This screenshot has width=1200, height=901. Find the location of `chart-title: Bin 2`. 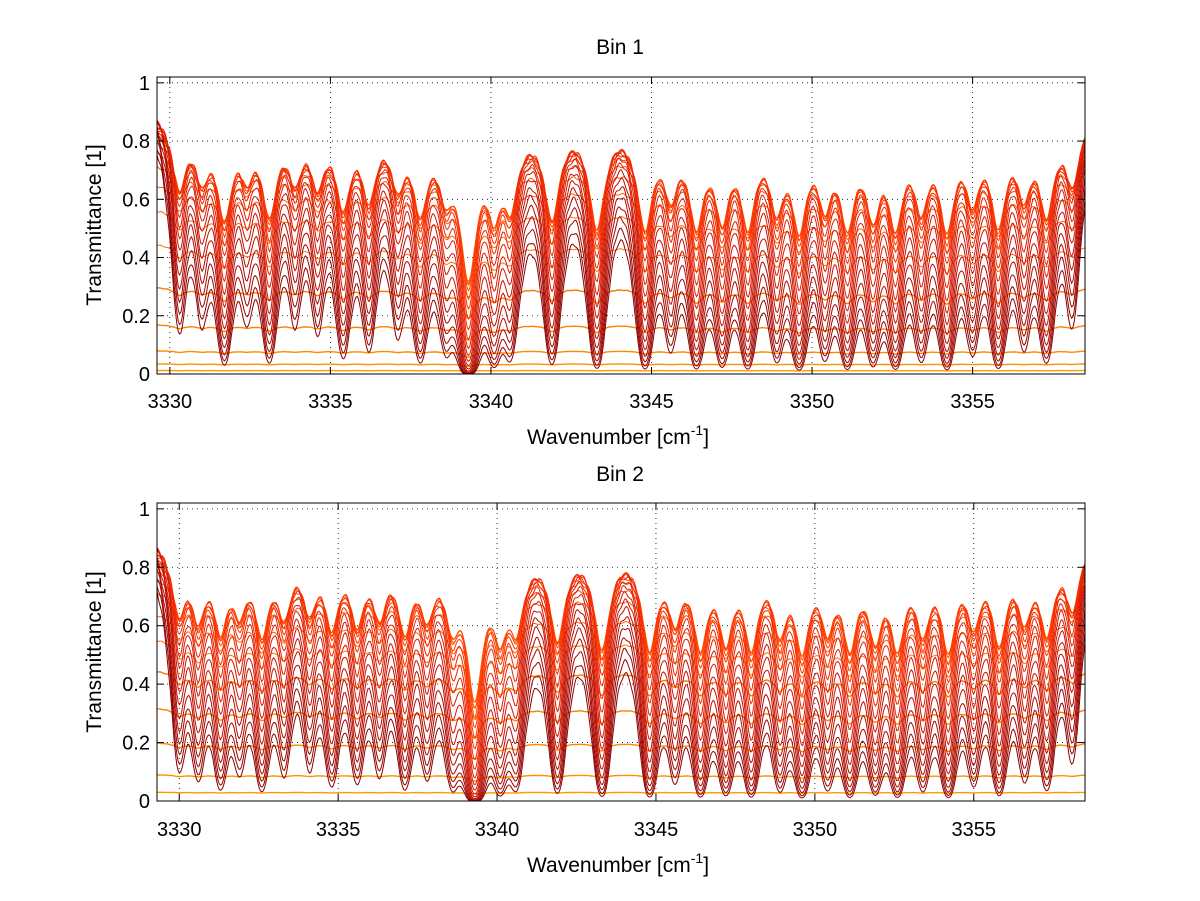

chart-title: Bin 2 is located at coordinates (620, 474).